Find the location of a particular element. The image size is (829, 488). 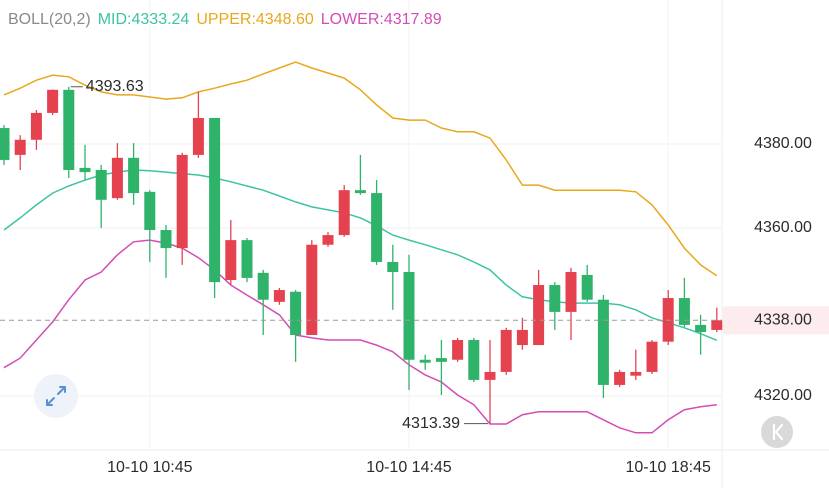

y-tick-label: 4320.00 is located at coordinates (783, 395).